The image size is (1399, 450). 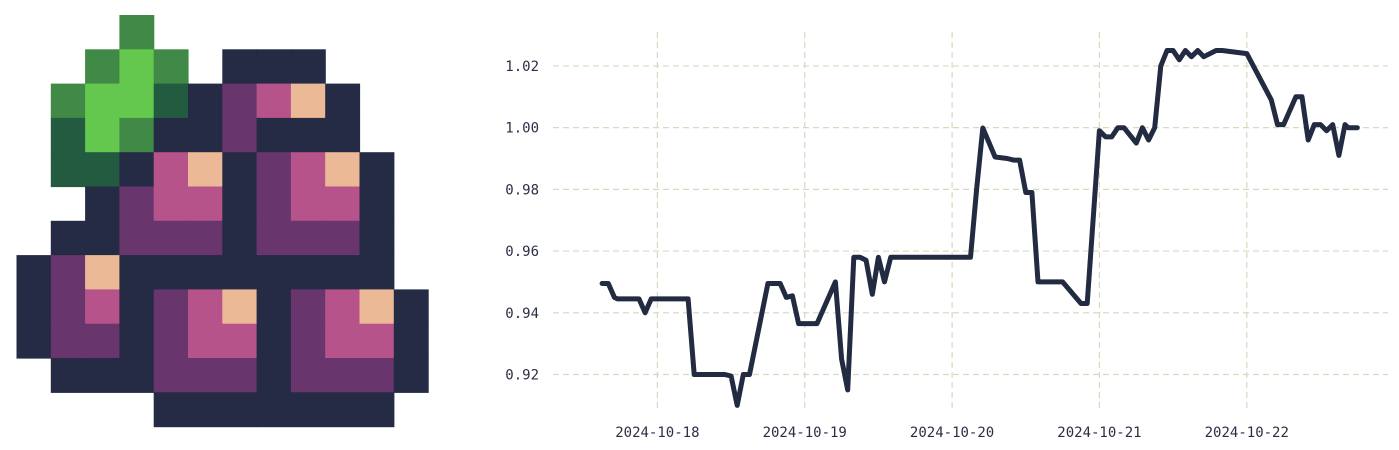 I want to click on y-tick-label: 0.96, so click(x=522, y=252).